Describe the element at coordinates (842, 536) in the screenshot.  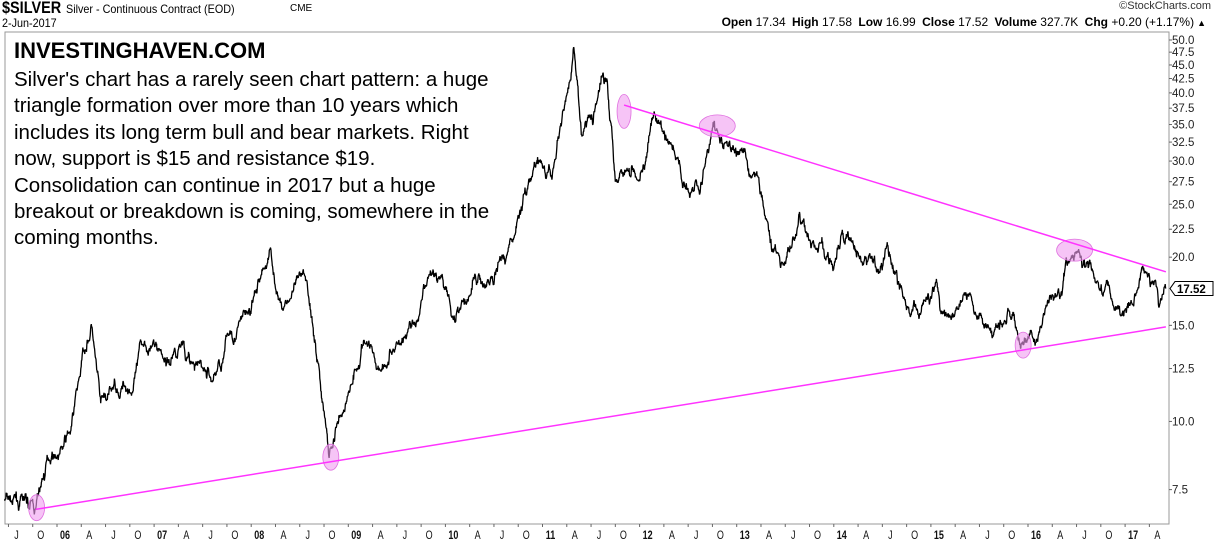
I see `x-tick-label: 14` at that location.